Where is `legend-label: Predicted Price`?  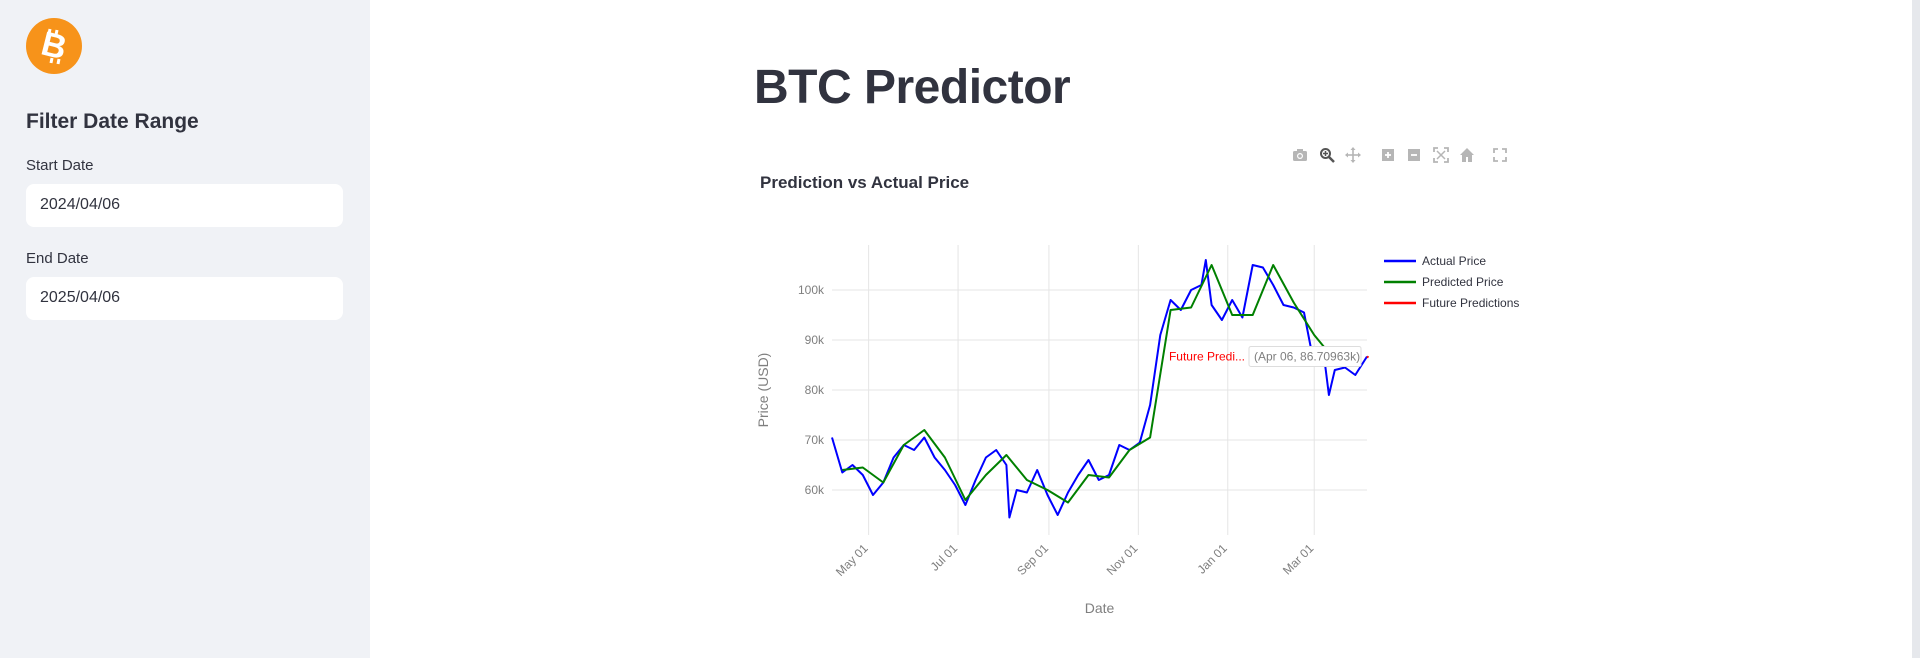
legend-label: Predicted Price is located at coordinates (1463, 282).